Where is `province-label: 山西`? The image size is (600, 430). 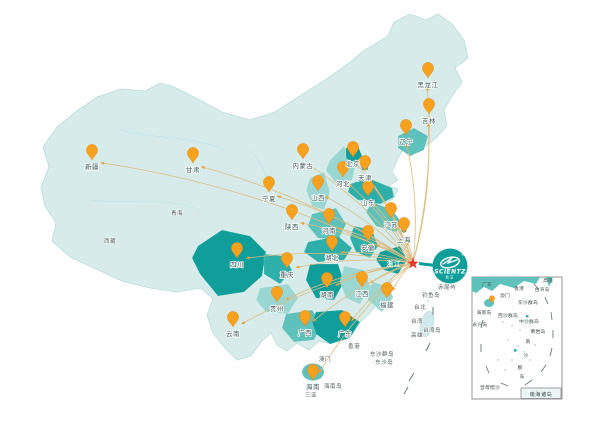
province-label: 山西 is located at coordinates (318, 197).